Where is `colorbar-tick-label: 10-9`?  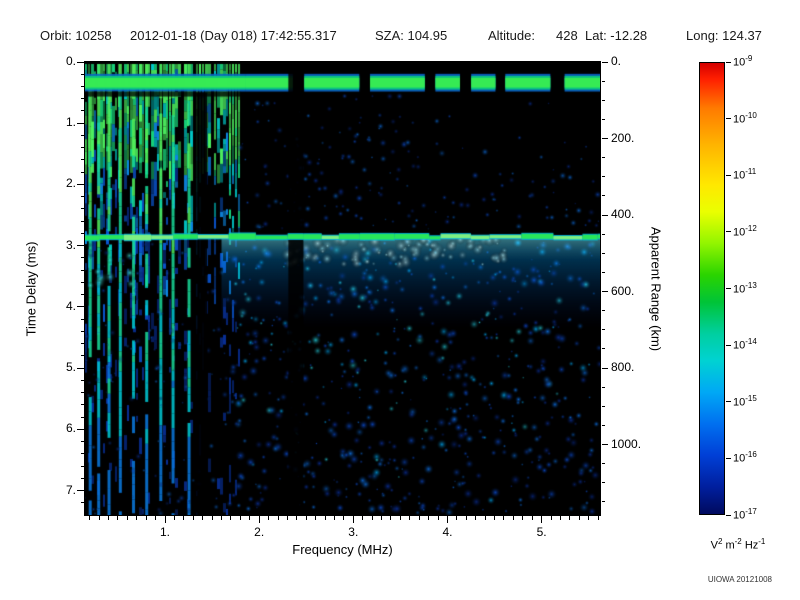 colorbar-tick-label: 10-9 is located at coordinates (743, 61).